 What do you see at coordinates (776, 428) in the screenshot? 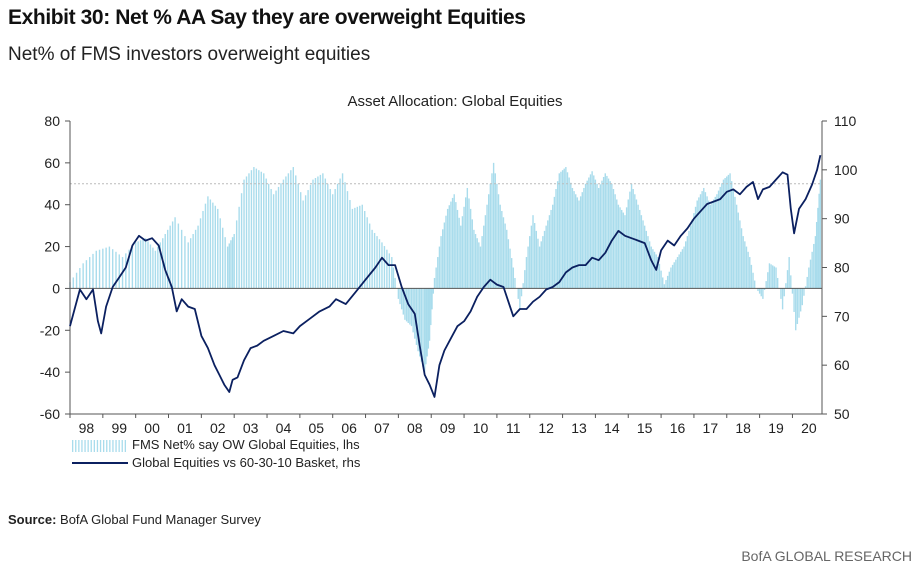
I see `x-tick-label: 19` at bounding box center [776, 428].